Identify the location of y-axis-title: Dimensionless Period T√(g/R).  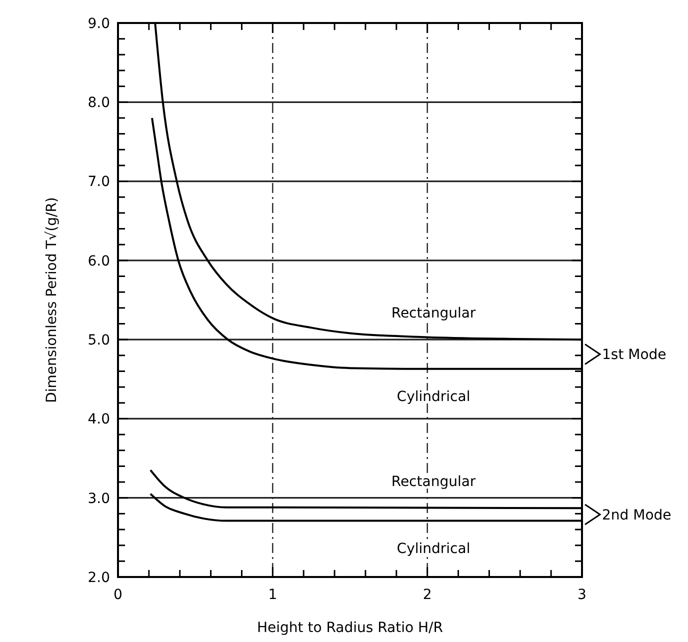
(52, 300).